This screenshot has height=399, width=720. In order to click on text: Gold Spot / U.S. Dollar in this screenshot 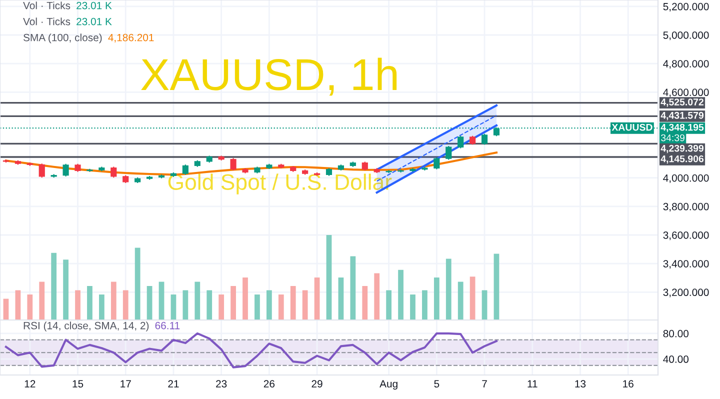, I will do `click(280, 184)`.